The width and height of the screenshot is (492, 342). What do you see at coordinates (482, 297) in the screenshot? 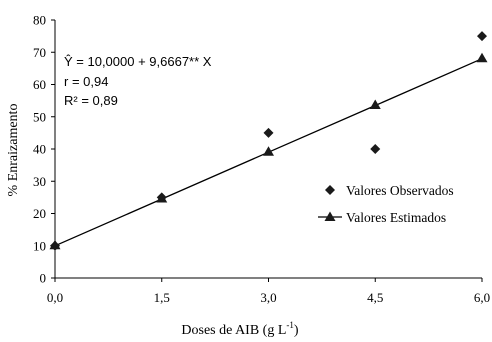
I see `x-tick-label: 6,0` at bounding box center [482, 297].